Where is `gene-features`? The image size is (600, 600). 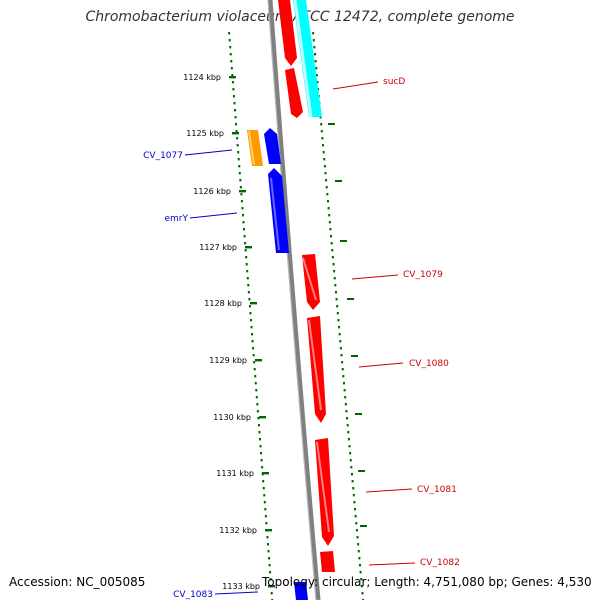
gene-features is located at coordinates (291, 300).